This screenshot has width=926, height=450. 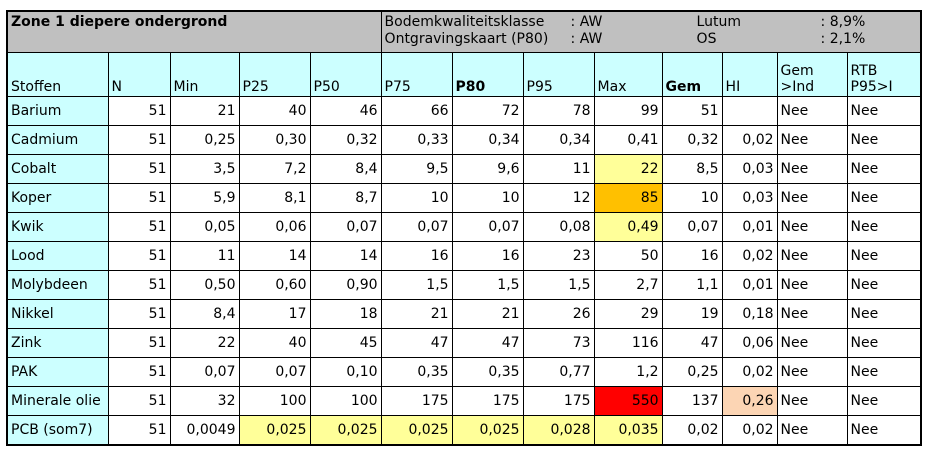 What do you see at coordinates (345, 256) in the screenshot?
I see `cell-p50: 14` at bounding box center [345, 256].